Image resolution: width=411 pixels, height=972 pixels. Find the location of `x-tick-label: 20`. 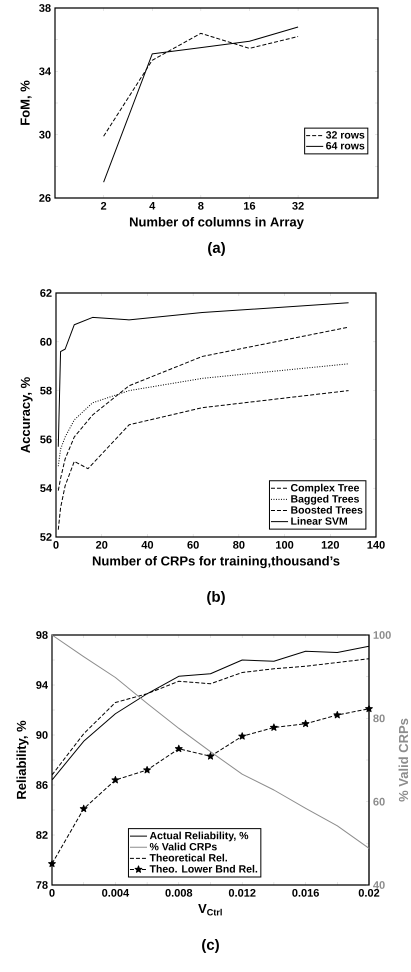

x-tick-label: 20 is located at coordinates (102, 544).